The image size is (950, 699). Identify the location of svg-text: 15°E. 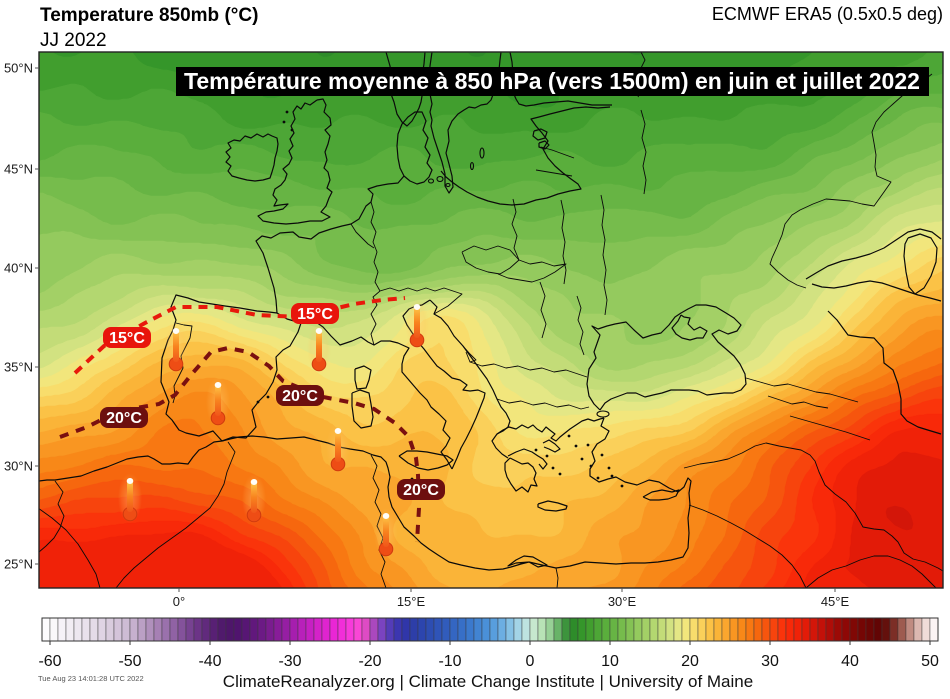
(411, 601).